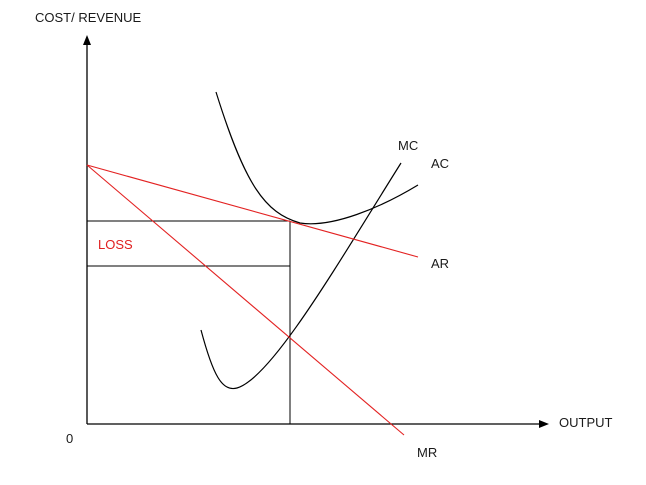 The image size is (646, 485). Describe the element at coordinates (87, 40) in the screenshot. I see `y-axis-arrowhead` at that location.